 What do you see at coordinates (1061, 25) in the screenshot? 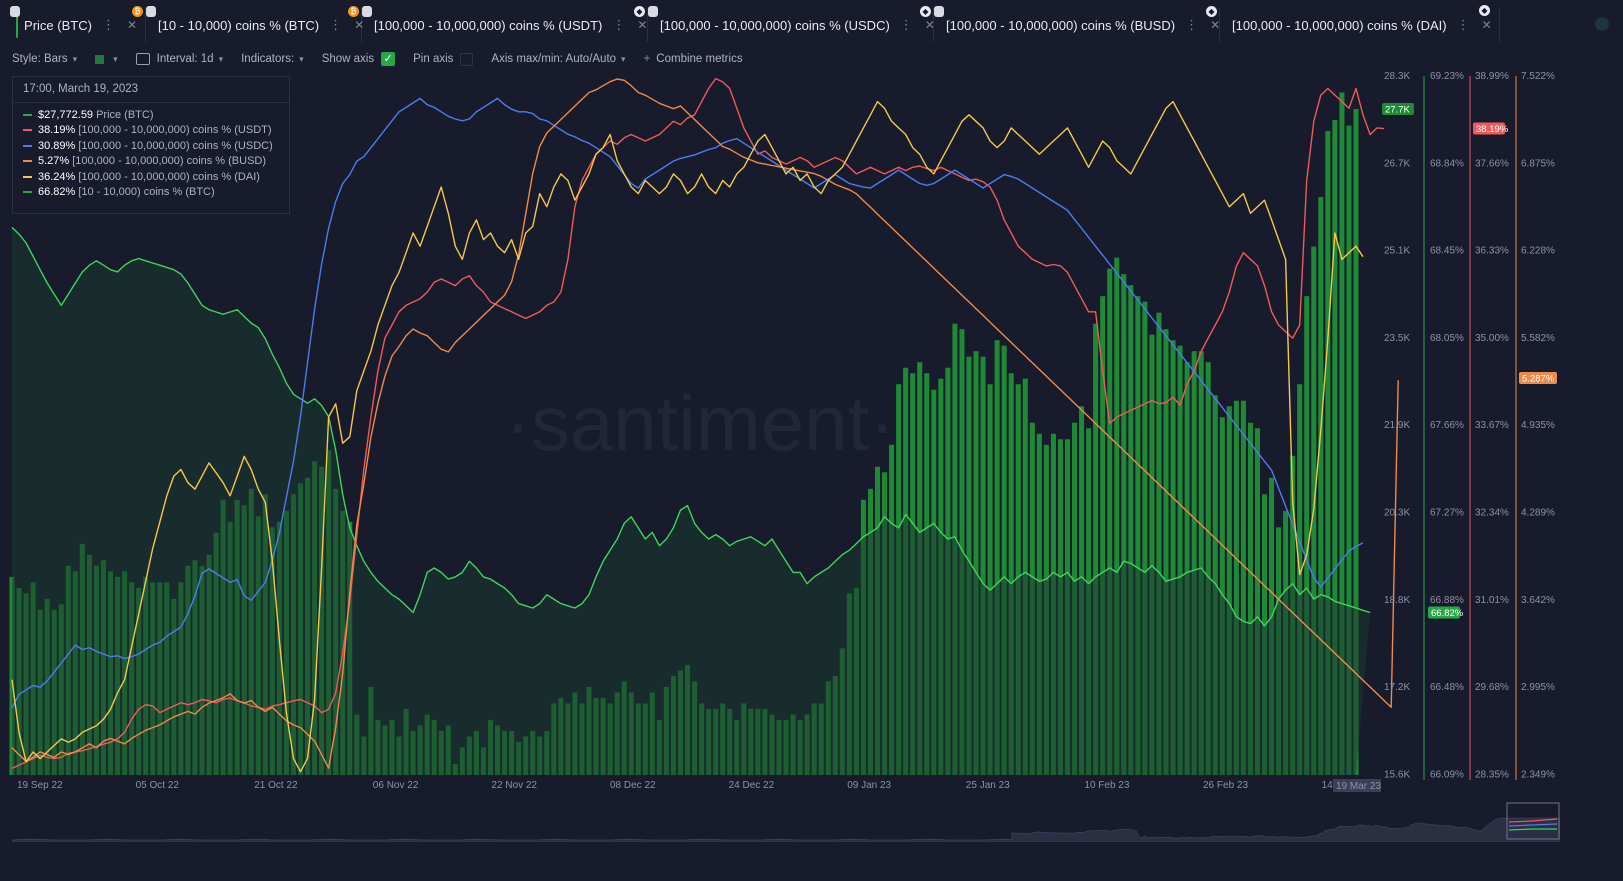
I see `tab-label: [100,000 - 10,000,000) coins % (BUSD)` at bounding box center [1061, 25].